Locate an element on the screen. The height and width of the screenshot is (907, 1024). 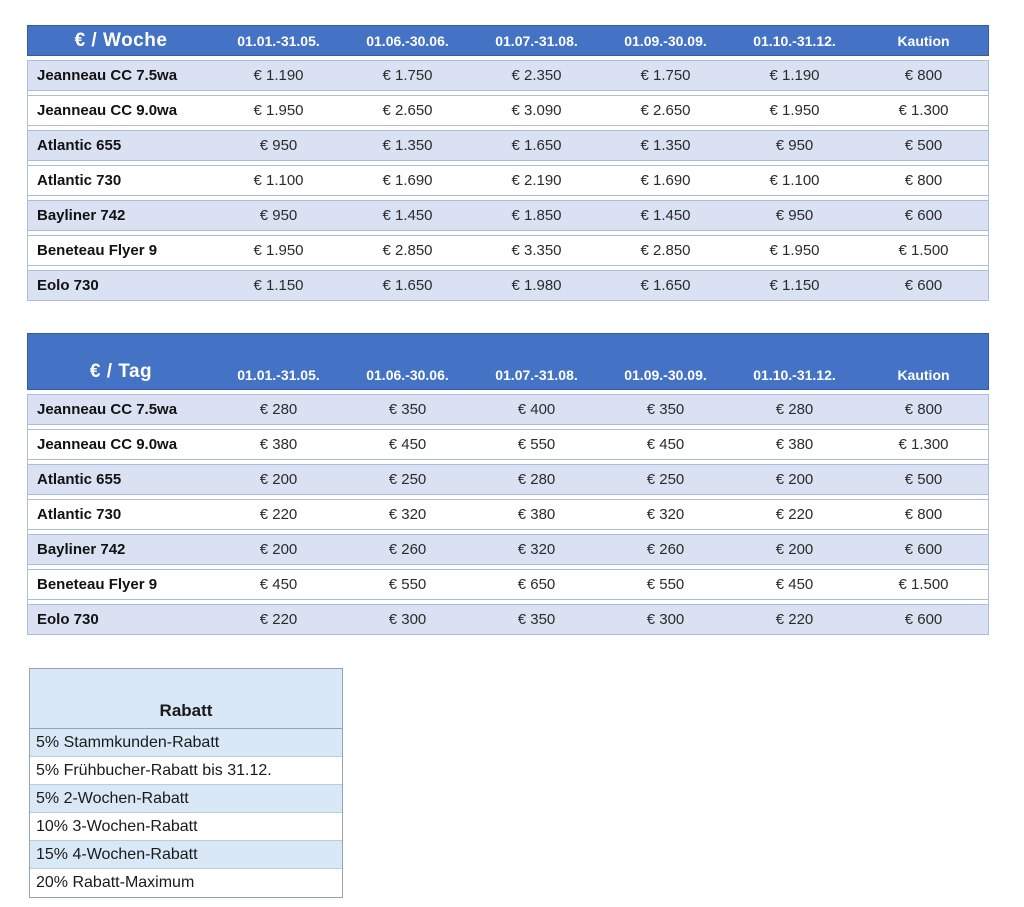
discount-row: 5% Frühbucher-Rabatt bis 31.12. is located at coordinates (186, 771).